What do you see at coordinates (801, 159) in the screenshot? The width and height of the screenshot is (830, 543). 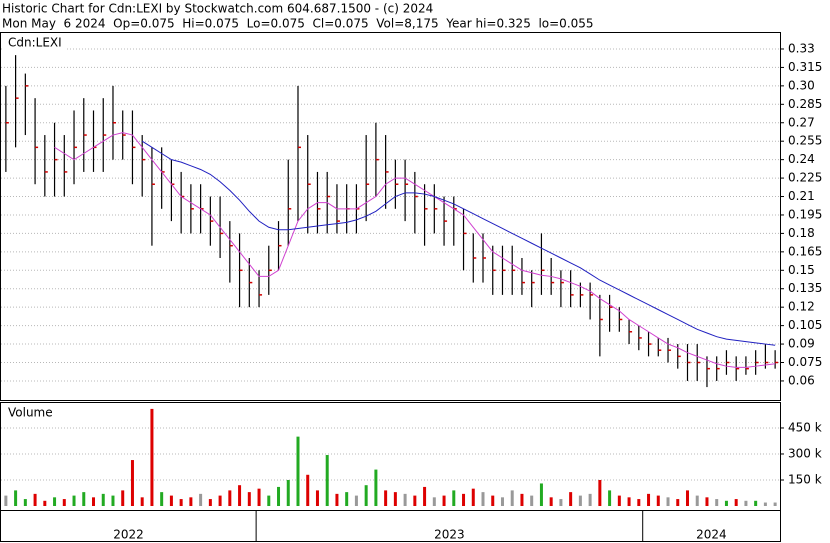 I see `y-tick-label: 0.24` at bounding box center [801, 159].